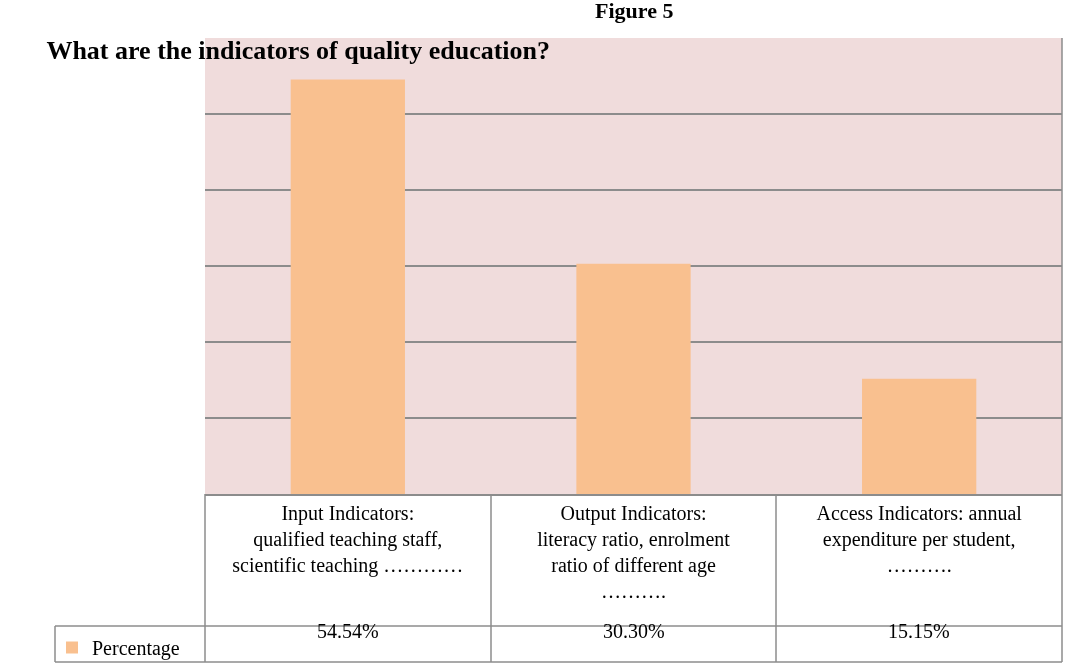 The height and width of the screenshot is (668, 1075). What do you see at coordinates (298, 51) in the screenshot?
I see `chart-title: What are the indicators of quality education?` at bounding box center [298, 51].